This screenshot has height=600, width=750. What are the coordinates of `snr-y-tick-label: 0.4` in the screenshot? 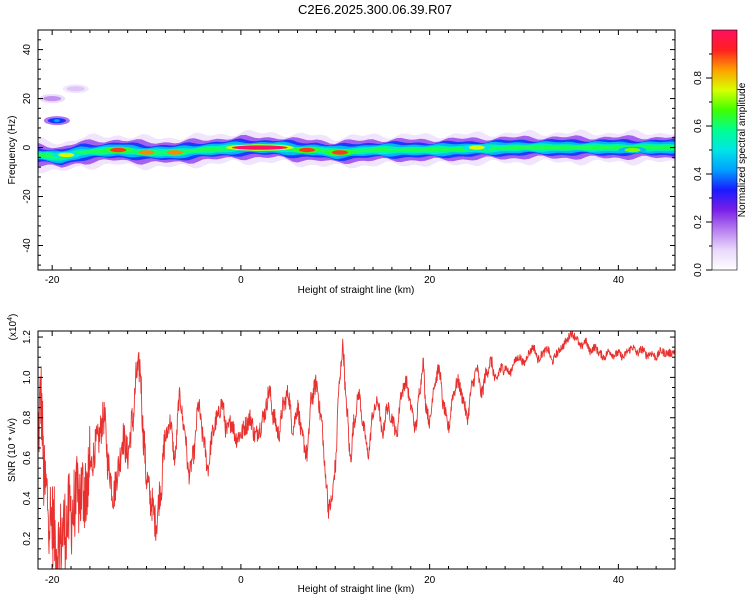 It's located at (27, 498).